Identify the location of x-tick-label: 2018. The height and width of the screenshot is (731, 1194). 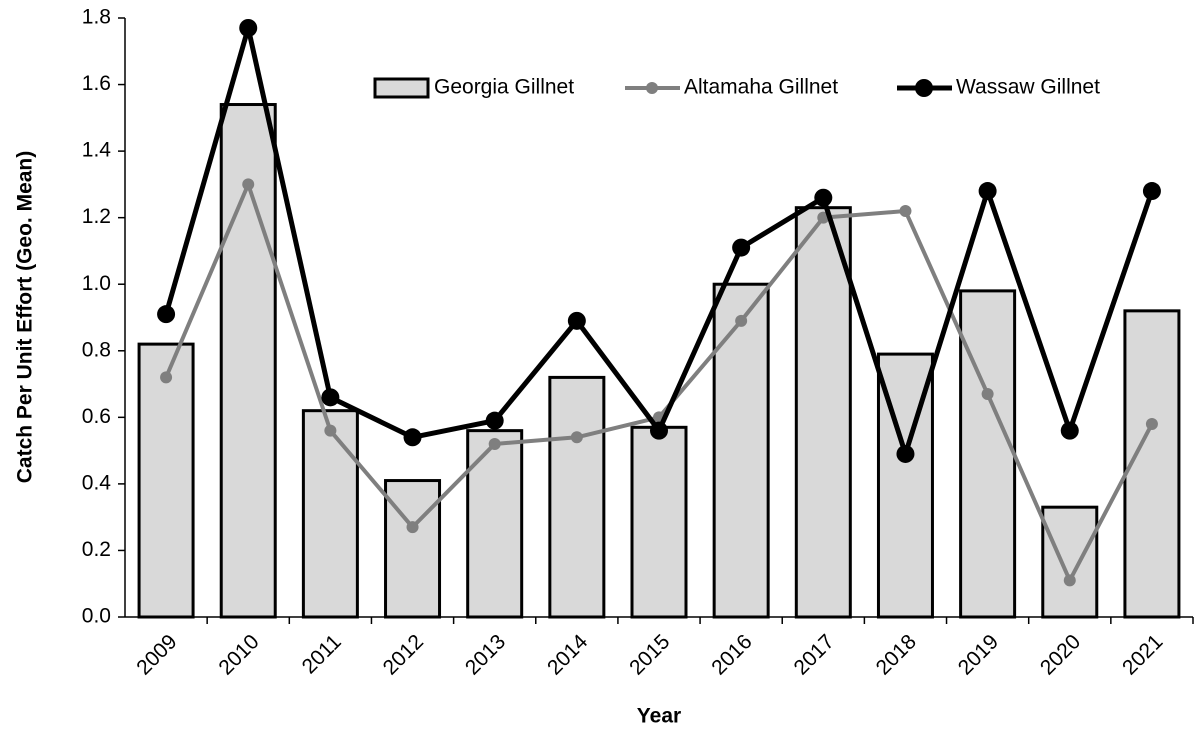
(896, 654).